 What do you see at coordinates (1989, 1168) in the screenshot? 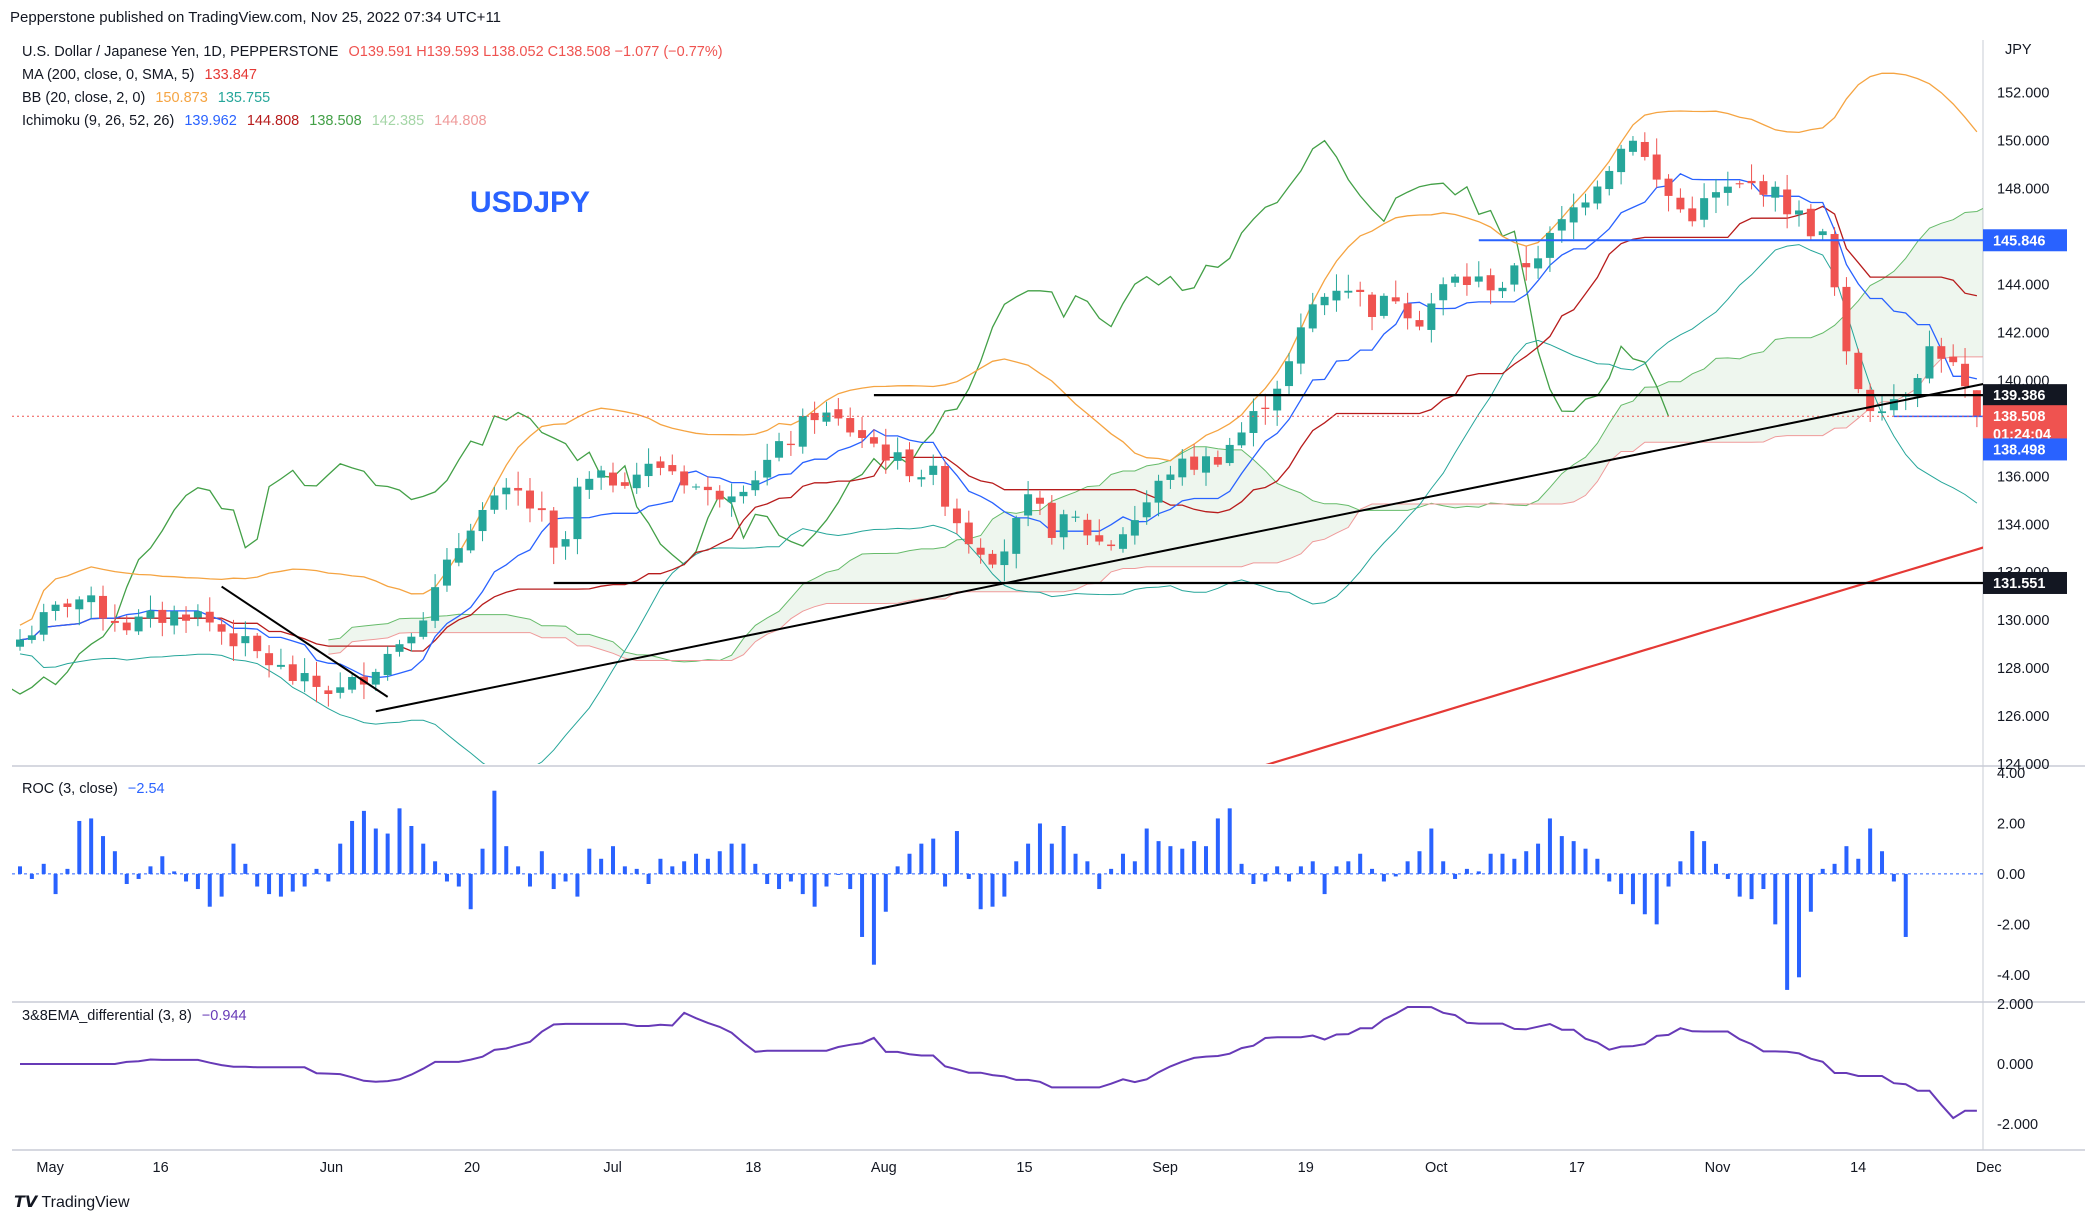
I see `x-tick-label: Dec` at bounding box center [1989, 1168].